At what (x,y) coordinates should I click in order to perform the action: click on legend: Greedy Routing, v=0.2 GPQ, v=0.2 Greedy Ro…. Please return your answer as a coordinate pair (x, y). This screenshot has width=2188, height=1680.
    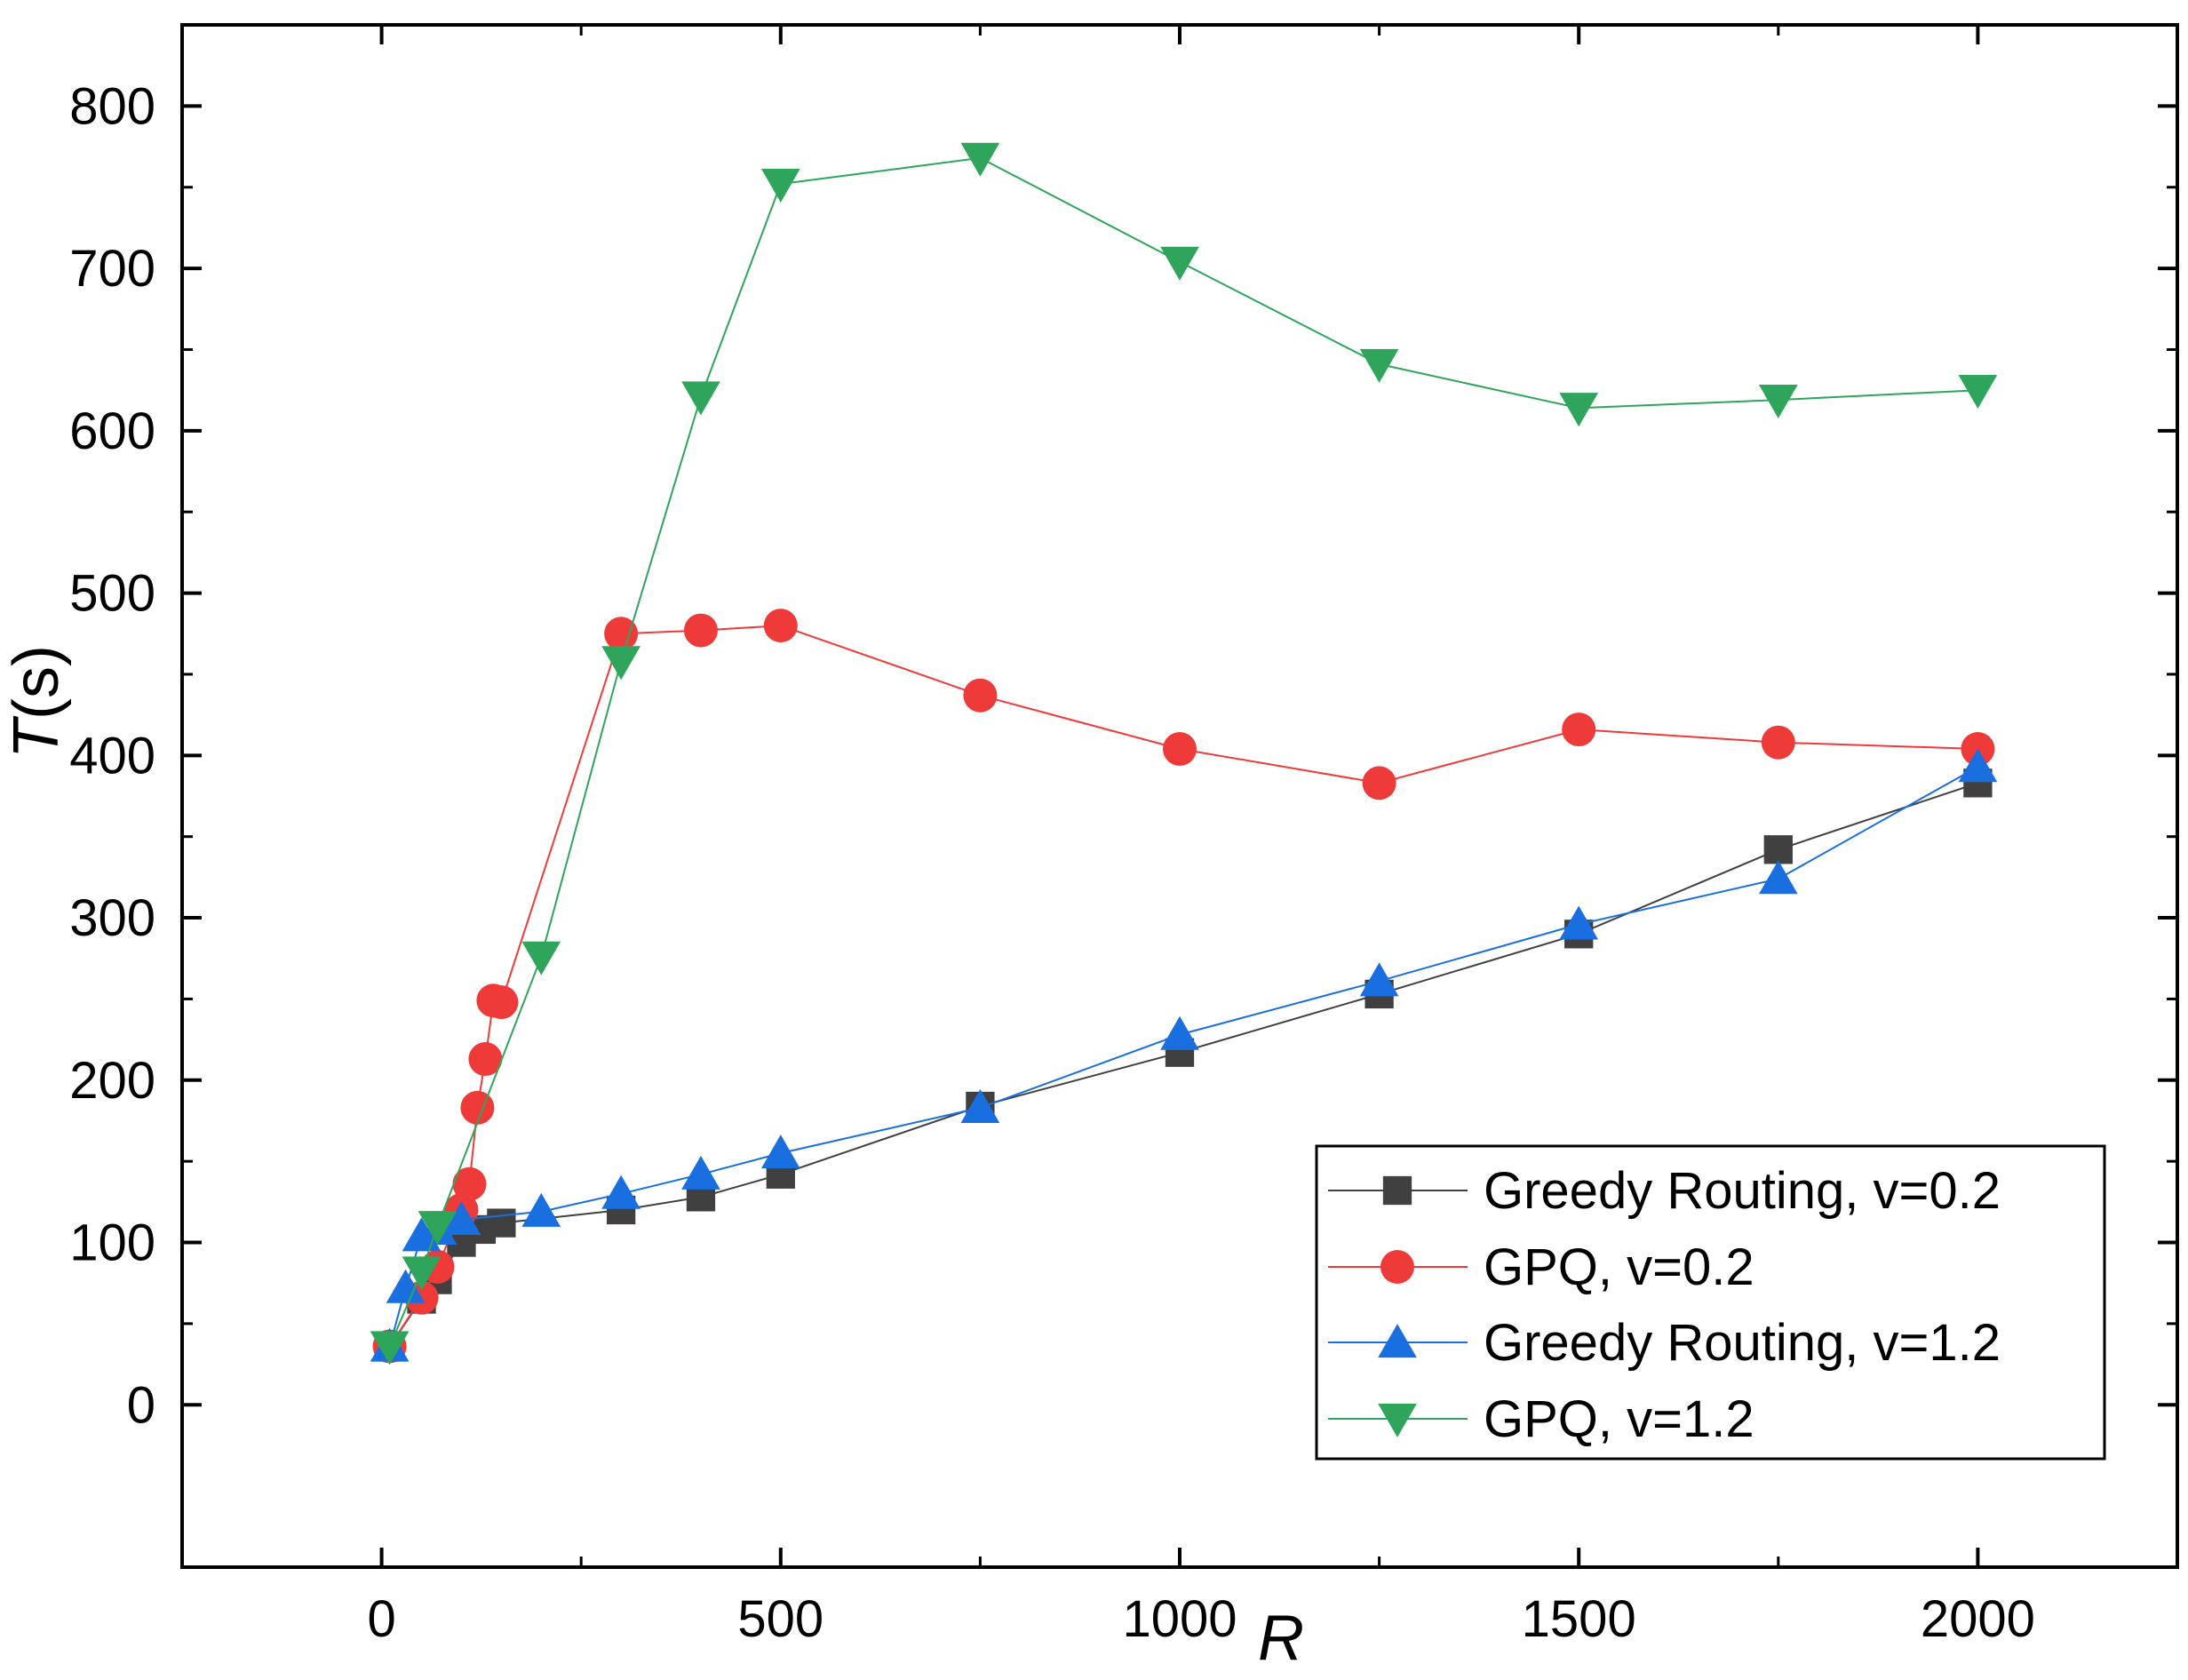
    Looking at the image, I should click on (1710, 1303).